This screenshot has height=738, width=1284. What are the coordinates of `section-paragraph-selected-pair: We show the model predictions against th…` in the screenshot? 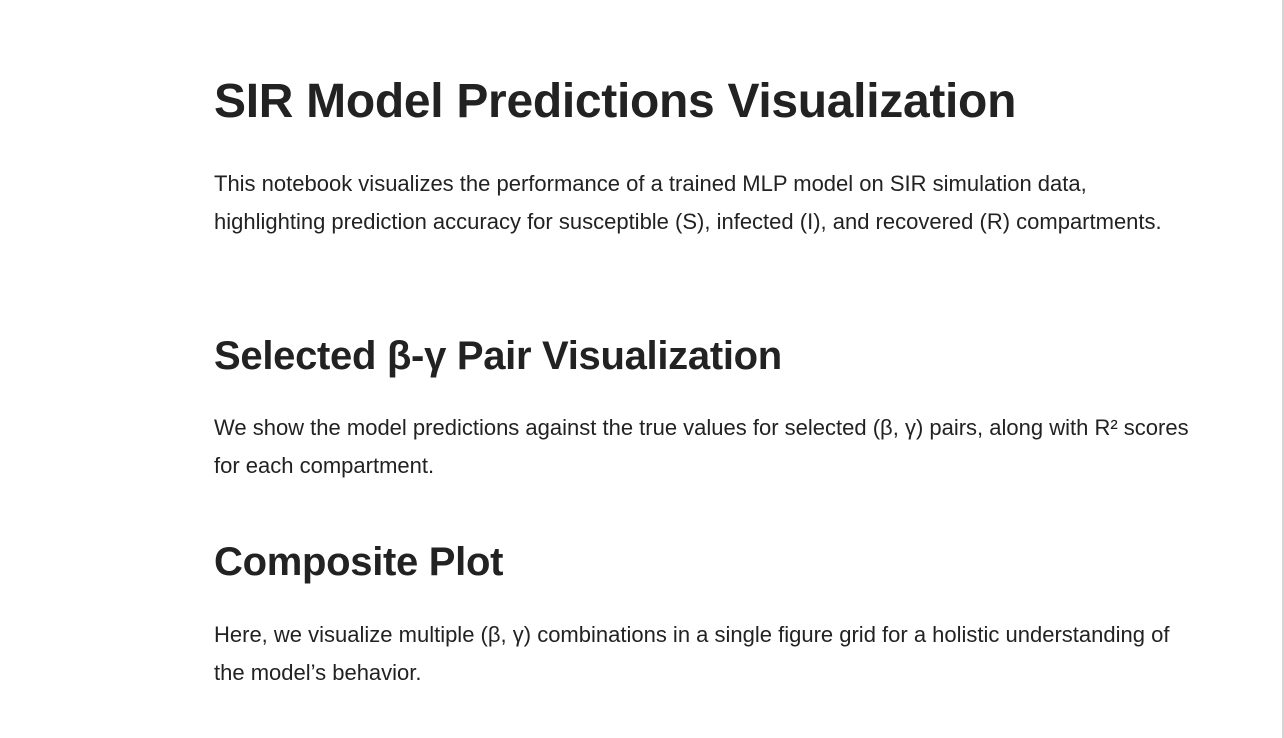 It's located at (701, 446).